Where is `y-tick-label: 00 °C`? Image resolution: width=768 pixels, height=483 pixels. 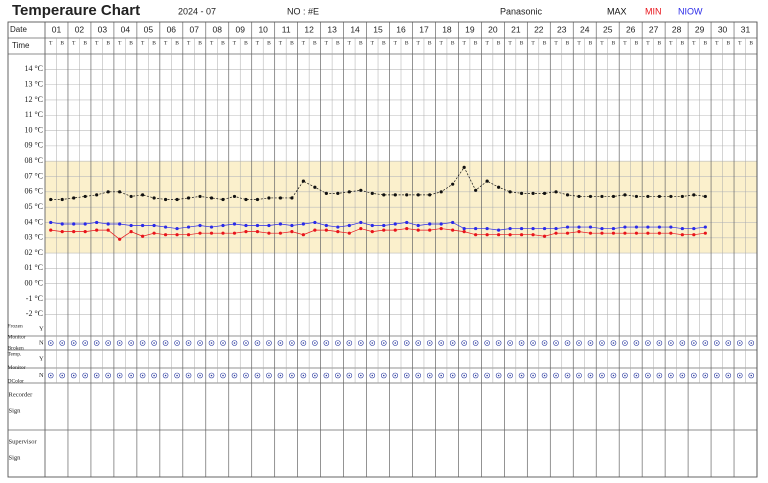
y-tick-label: 00 °C is located at coordinates (33, 283).